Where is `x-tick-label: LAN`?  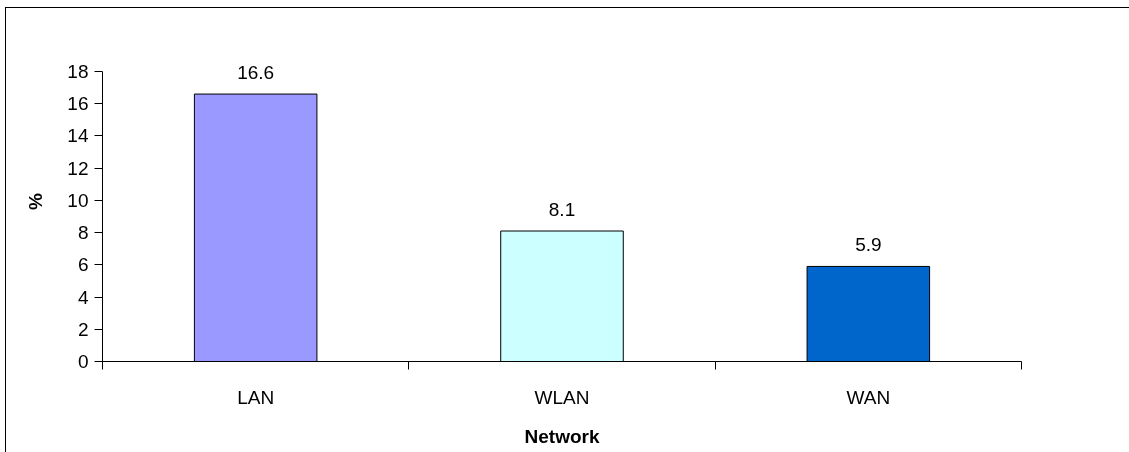
x-tick-label: LAN is located at coordinates (256, 397).